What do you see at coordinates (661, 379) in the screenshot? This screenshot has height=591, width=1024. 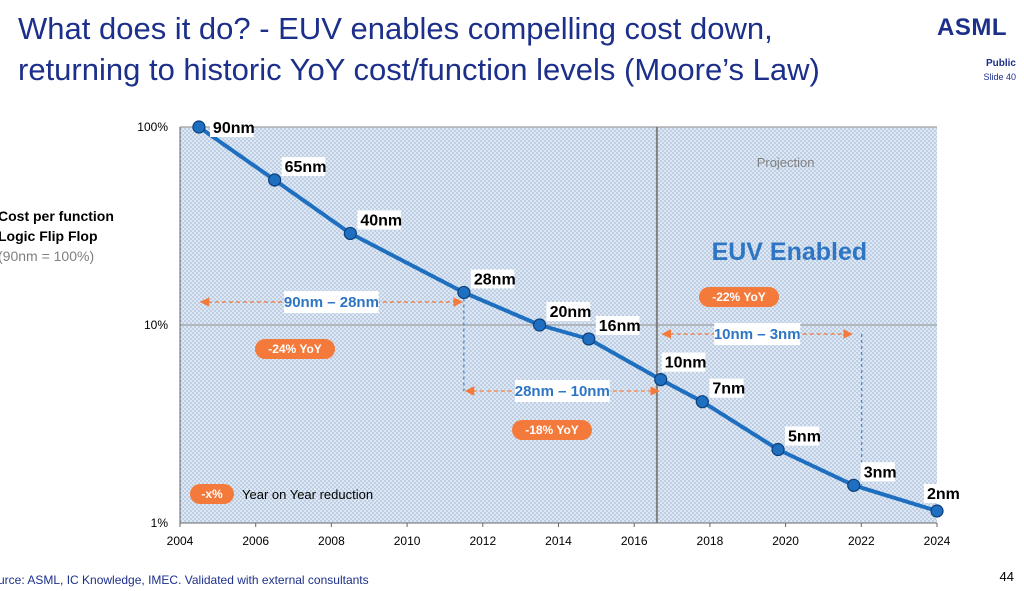 I see `data-point-10nm` at bounding box center [661, 379].